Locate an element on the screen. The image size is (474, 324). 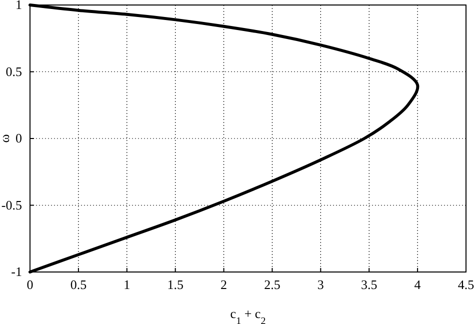
x-tick-label: 3.5 is located at coordinates (369, 284).